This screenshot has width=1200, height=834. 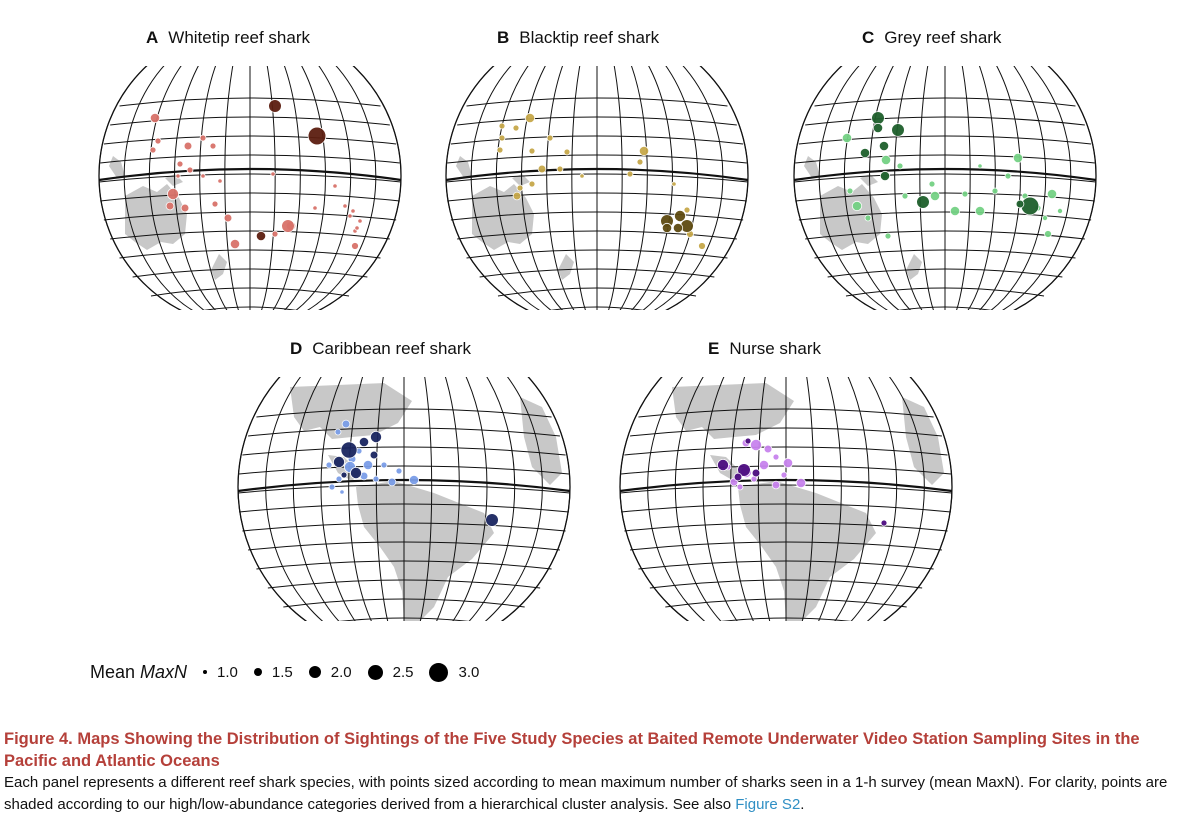 I want to click on panel-title-d: D Caribbean reef shark, so click(x=380, y=349).